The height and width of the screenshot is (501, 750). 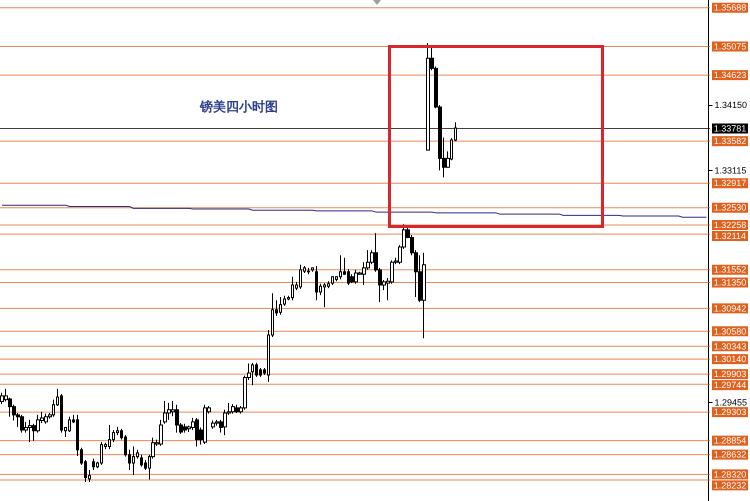 What do you see at coordinates (730, 141) in the screenshot?
I see `ref-line-label: 1.33582` at bounding box center [730, 141].